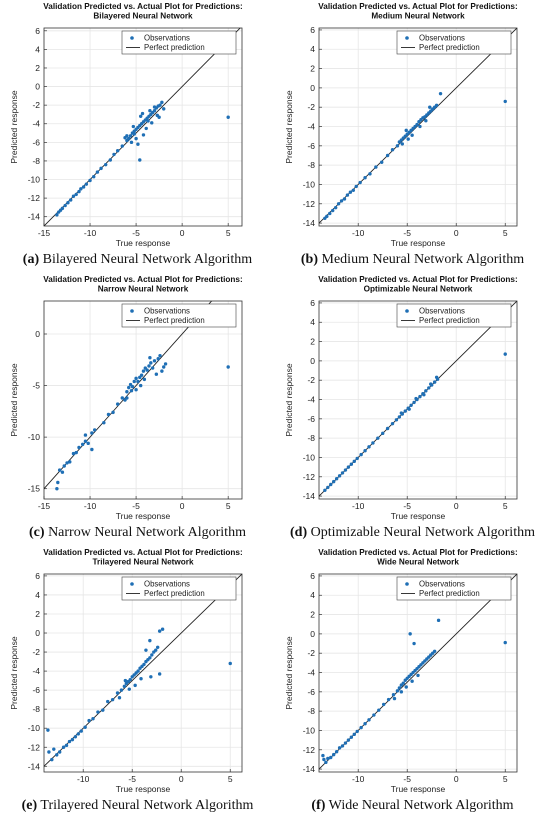  What do you see at coordinates (228, 506) in the screenshot?
I see `x-tick-label: 5` at bounding box center [228, 506].